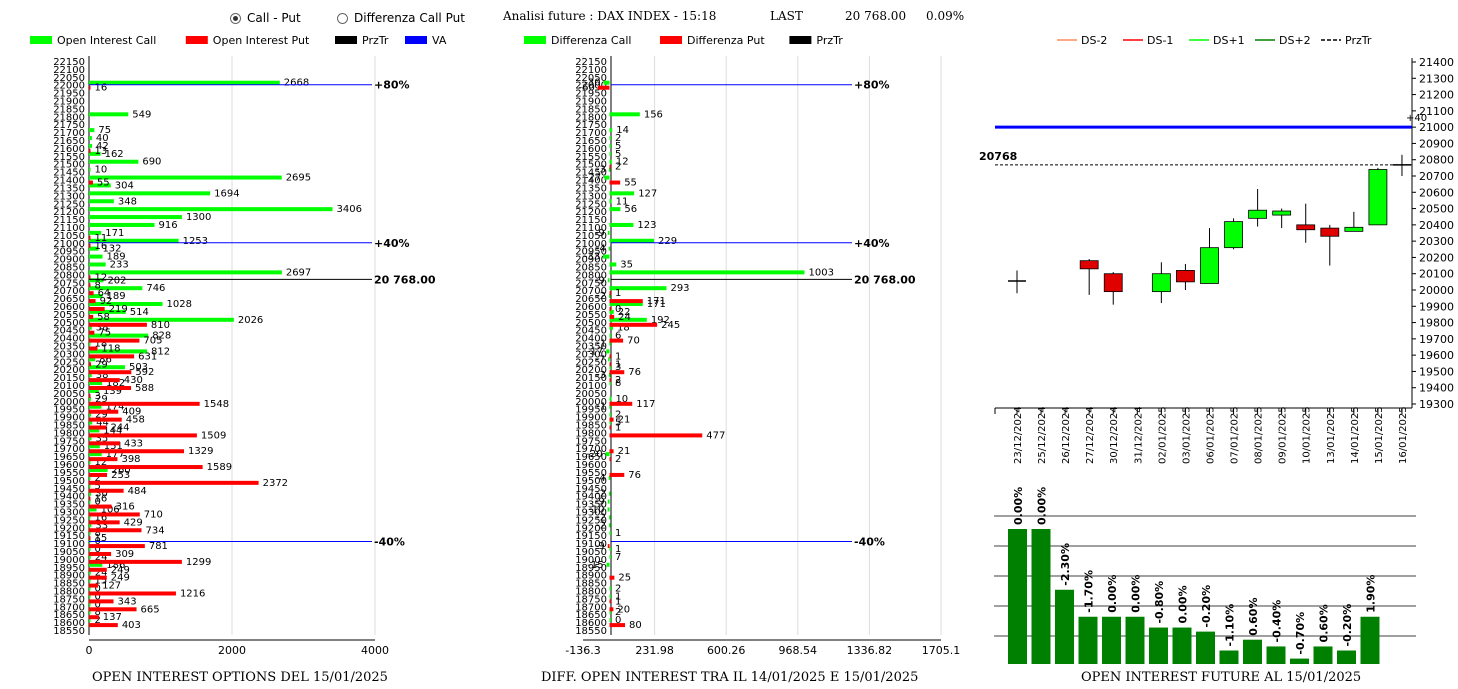 This screenshot has height=689, width=1458. What do you see at coordinates (945, 16) in the screenshot?
I see `change-value: 0.09%` at bounding box center [945, 16].